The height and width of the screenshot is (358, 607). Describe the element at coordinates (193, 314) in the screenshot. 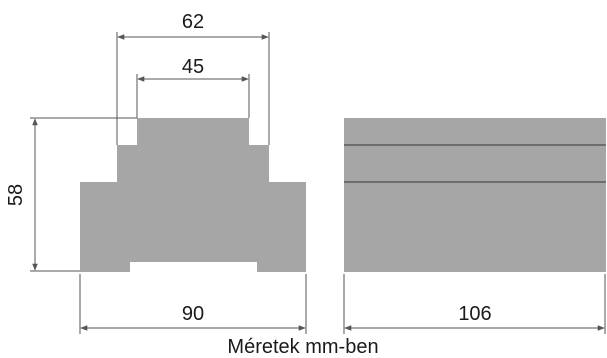

I see `dimension-90-label: 90` at that location.